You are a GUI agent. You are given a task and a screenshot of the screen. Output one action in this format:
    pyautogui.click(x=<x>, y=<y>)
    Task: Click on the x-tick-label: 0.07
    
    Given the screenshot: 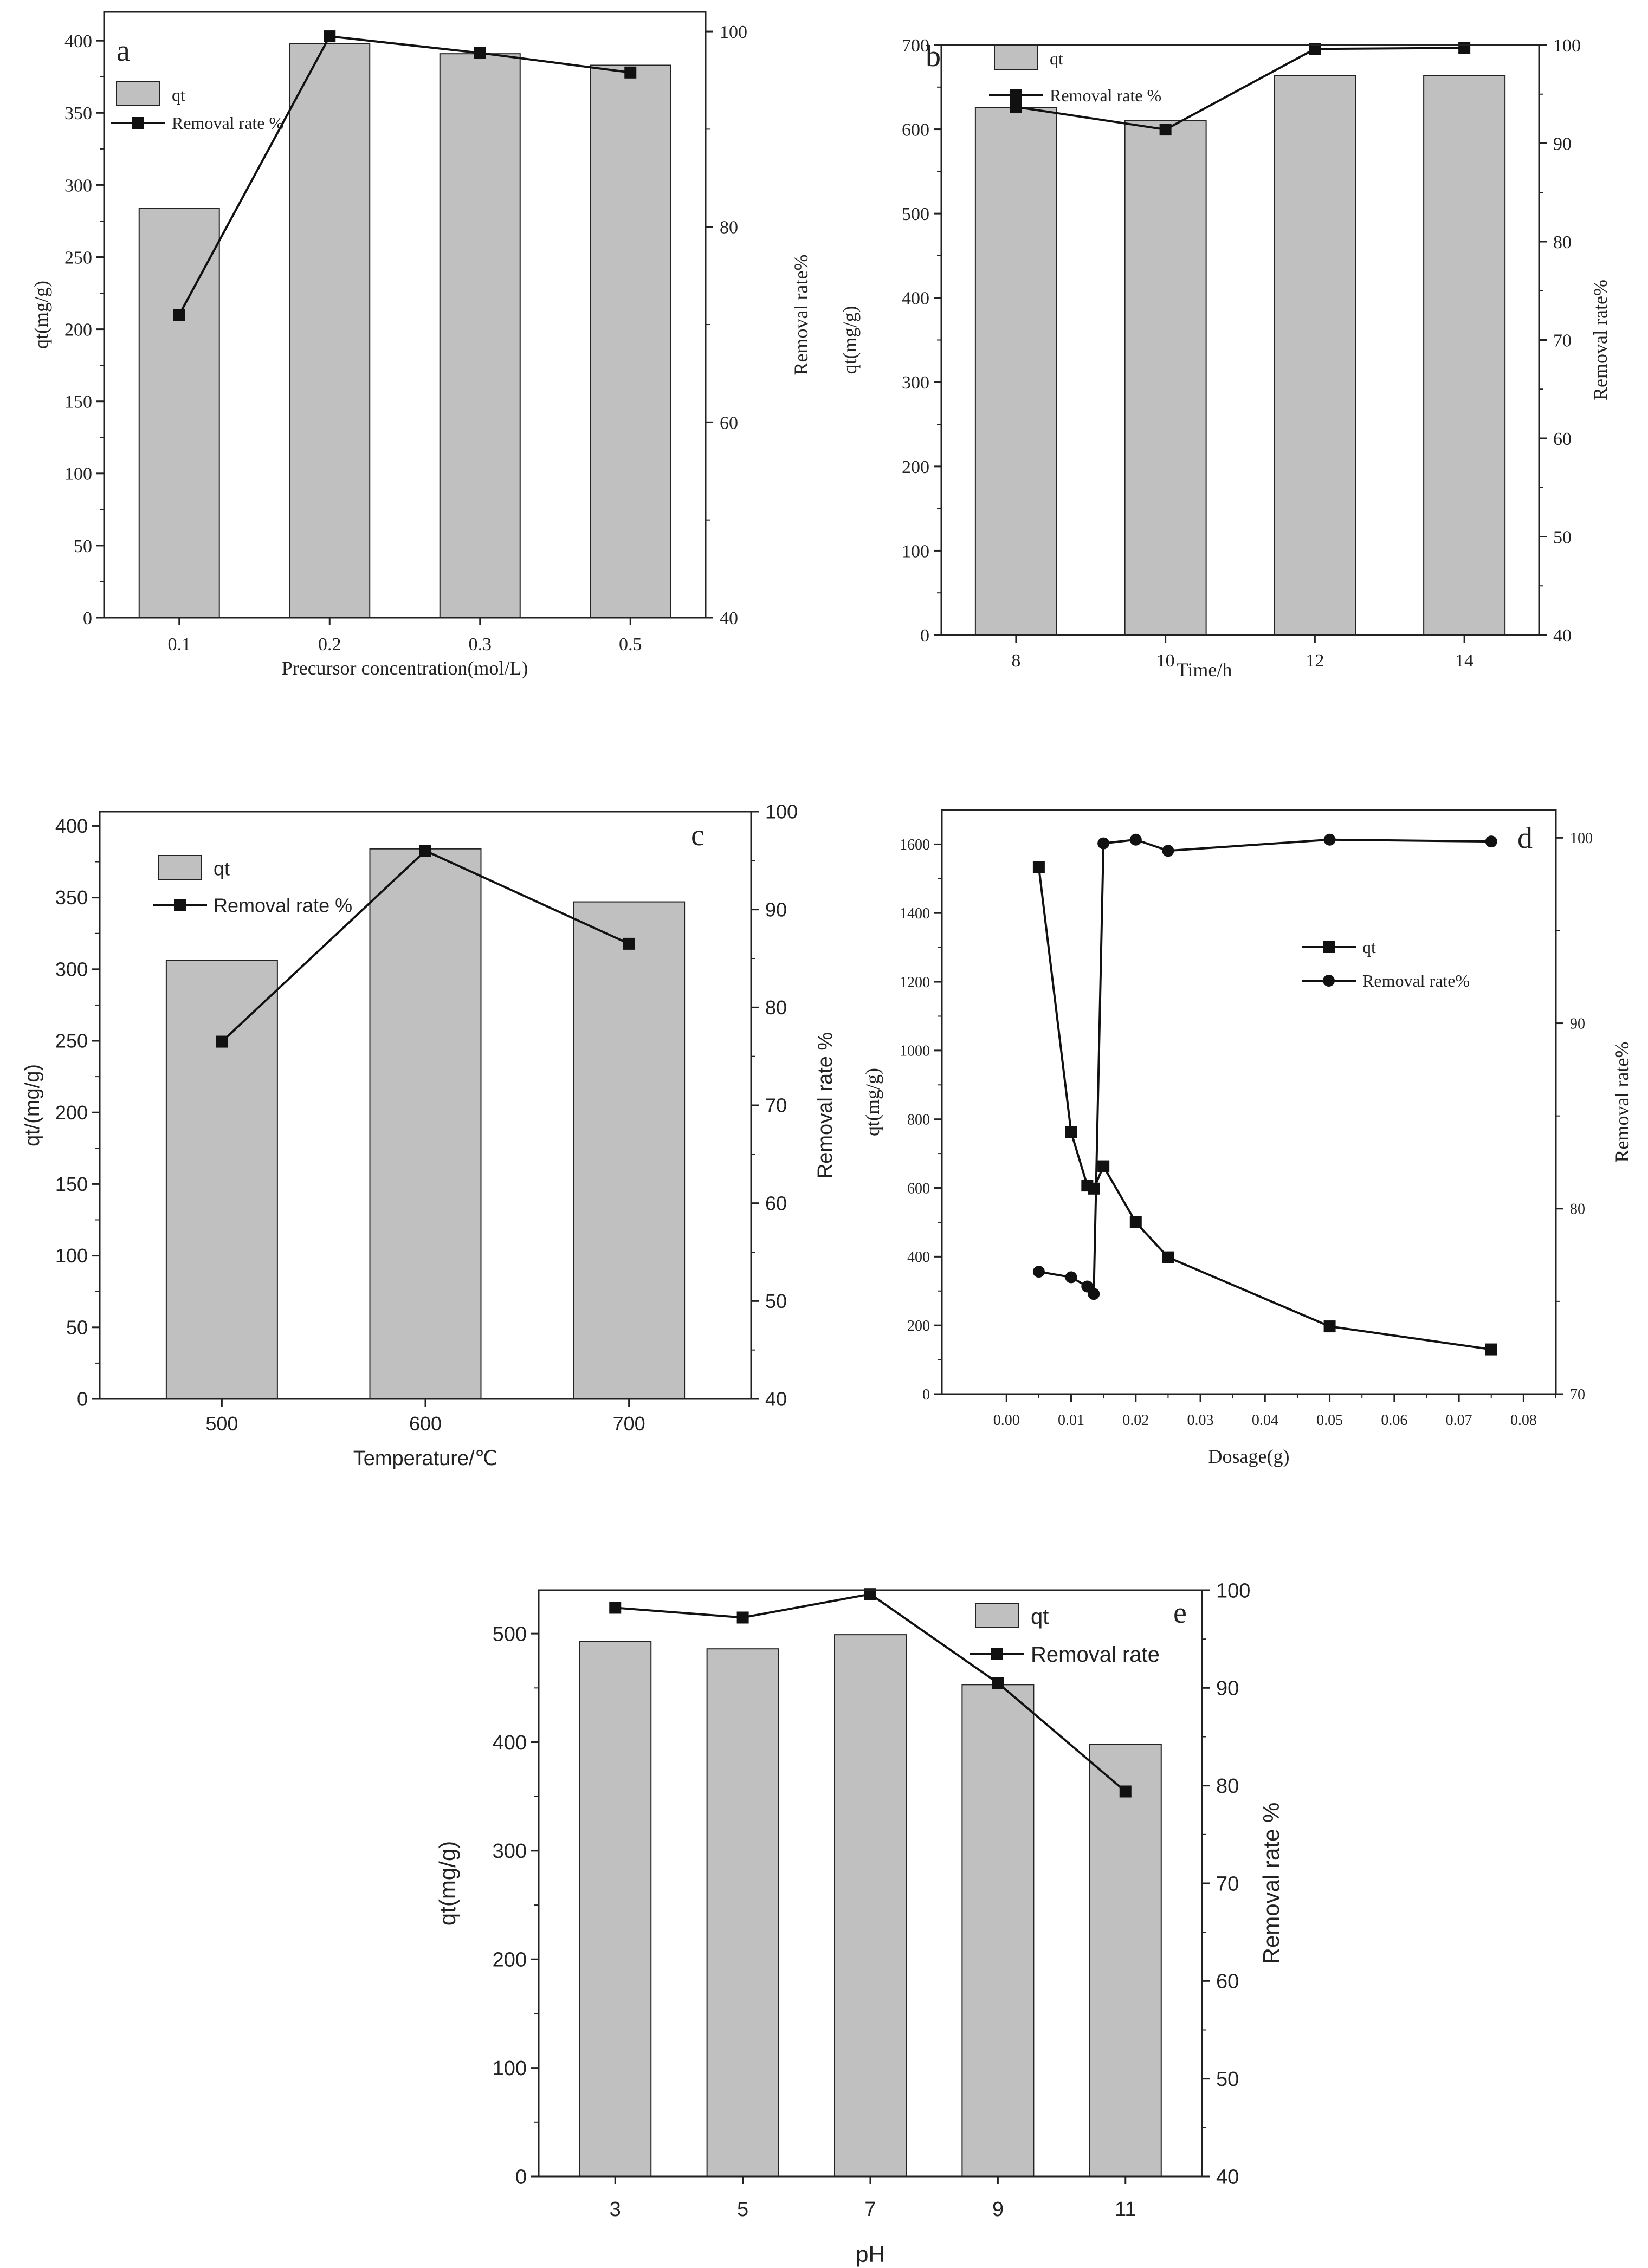 What is the action you would take?
    pyautogui.click(x=1459, y=1420)
    